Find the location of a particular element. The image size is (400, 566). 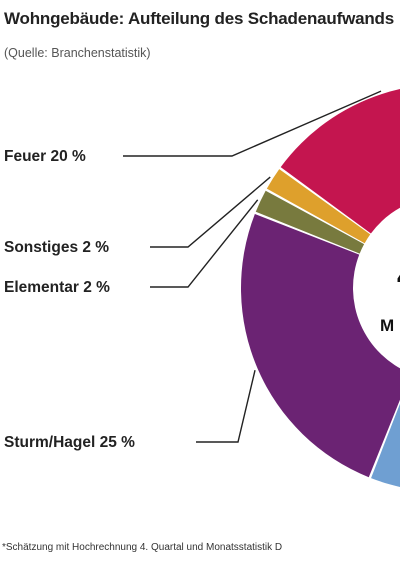

slice-label: Elementar 2 % is located at coordinates (57, 287).